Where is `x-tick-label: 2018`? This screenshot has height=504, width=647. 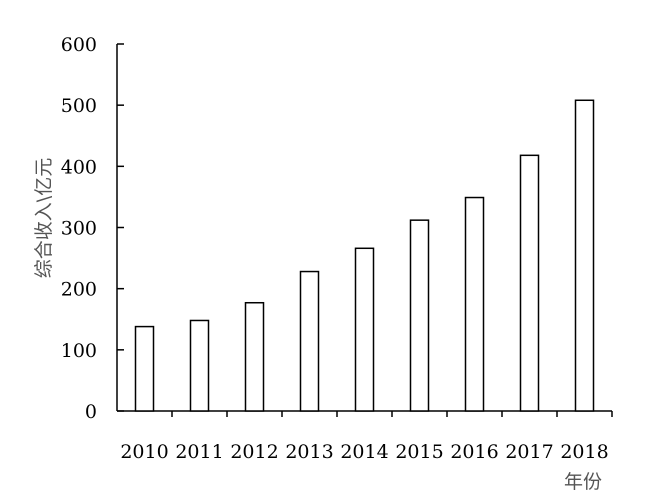
x-tick-label: 2018 is located at coordinates (584, 452).